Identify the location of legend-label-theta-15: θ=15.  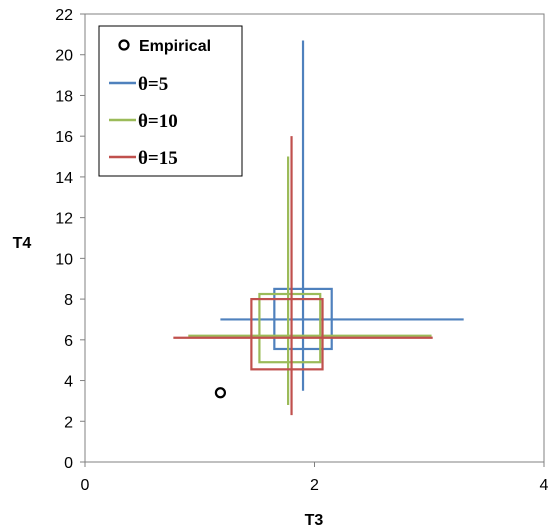
(158, 158).